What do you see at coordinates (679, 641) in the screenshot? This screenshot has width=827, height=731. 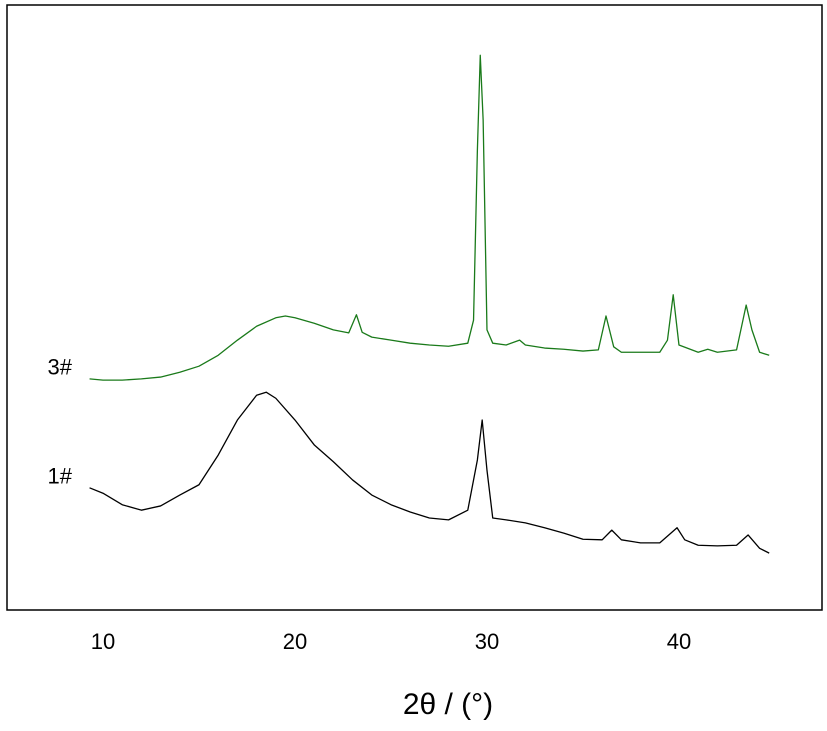 I see `x-tick-label: 40` at bounding box center [679, 641].